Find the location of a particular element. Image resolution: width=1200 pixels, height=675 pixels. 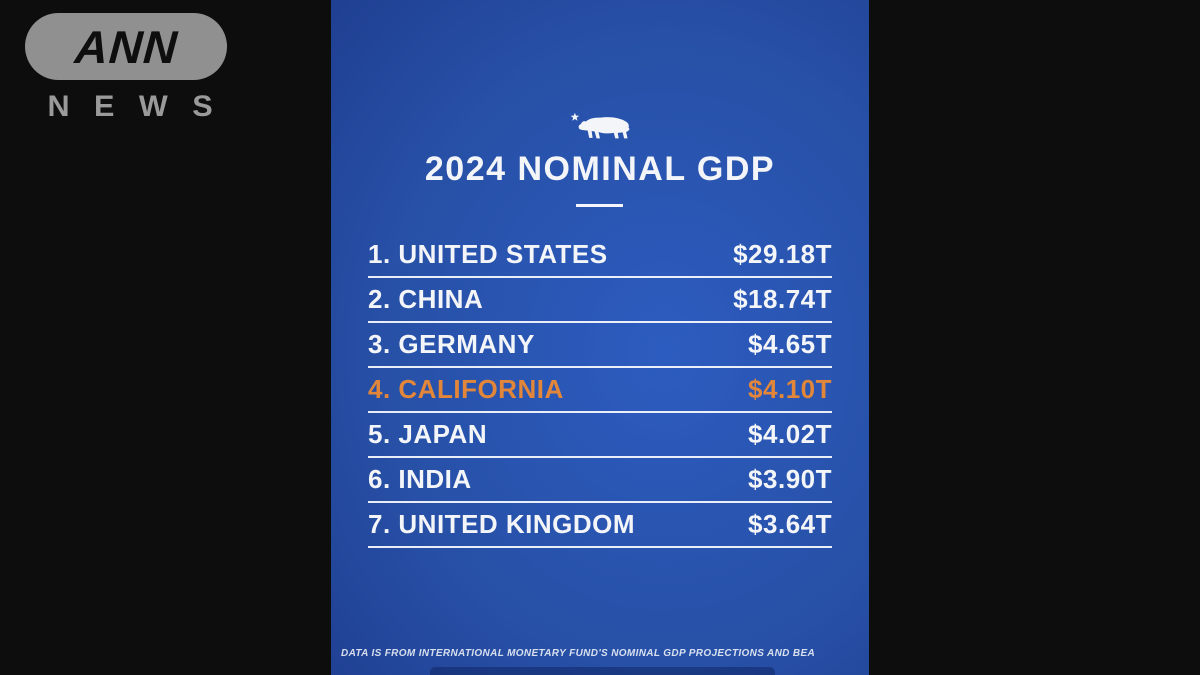

gdp-value: $4.65T is located at coordinates (790, 344).